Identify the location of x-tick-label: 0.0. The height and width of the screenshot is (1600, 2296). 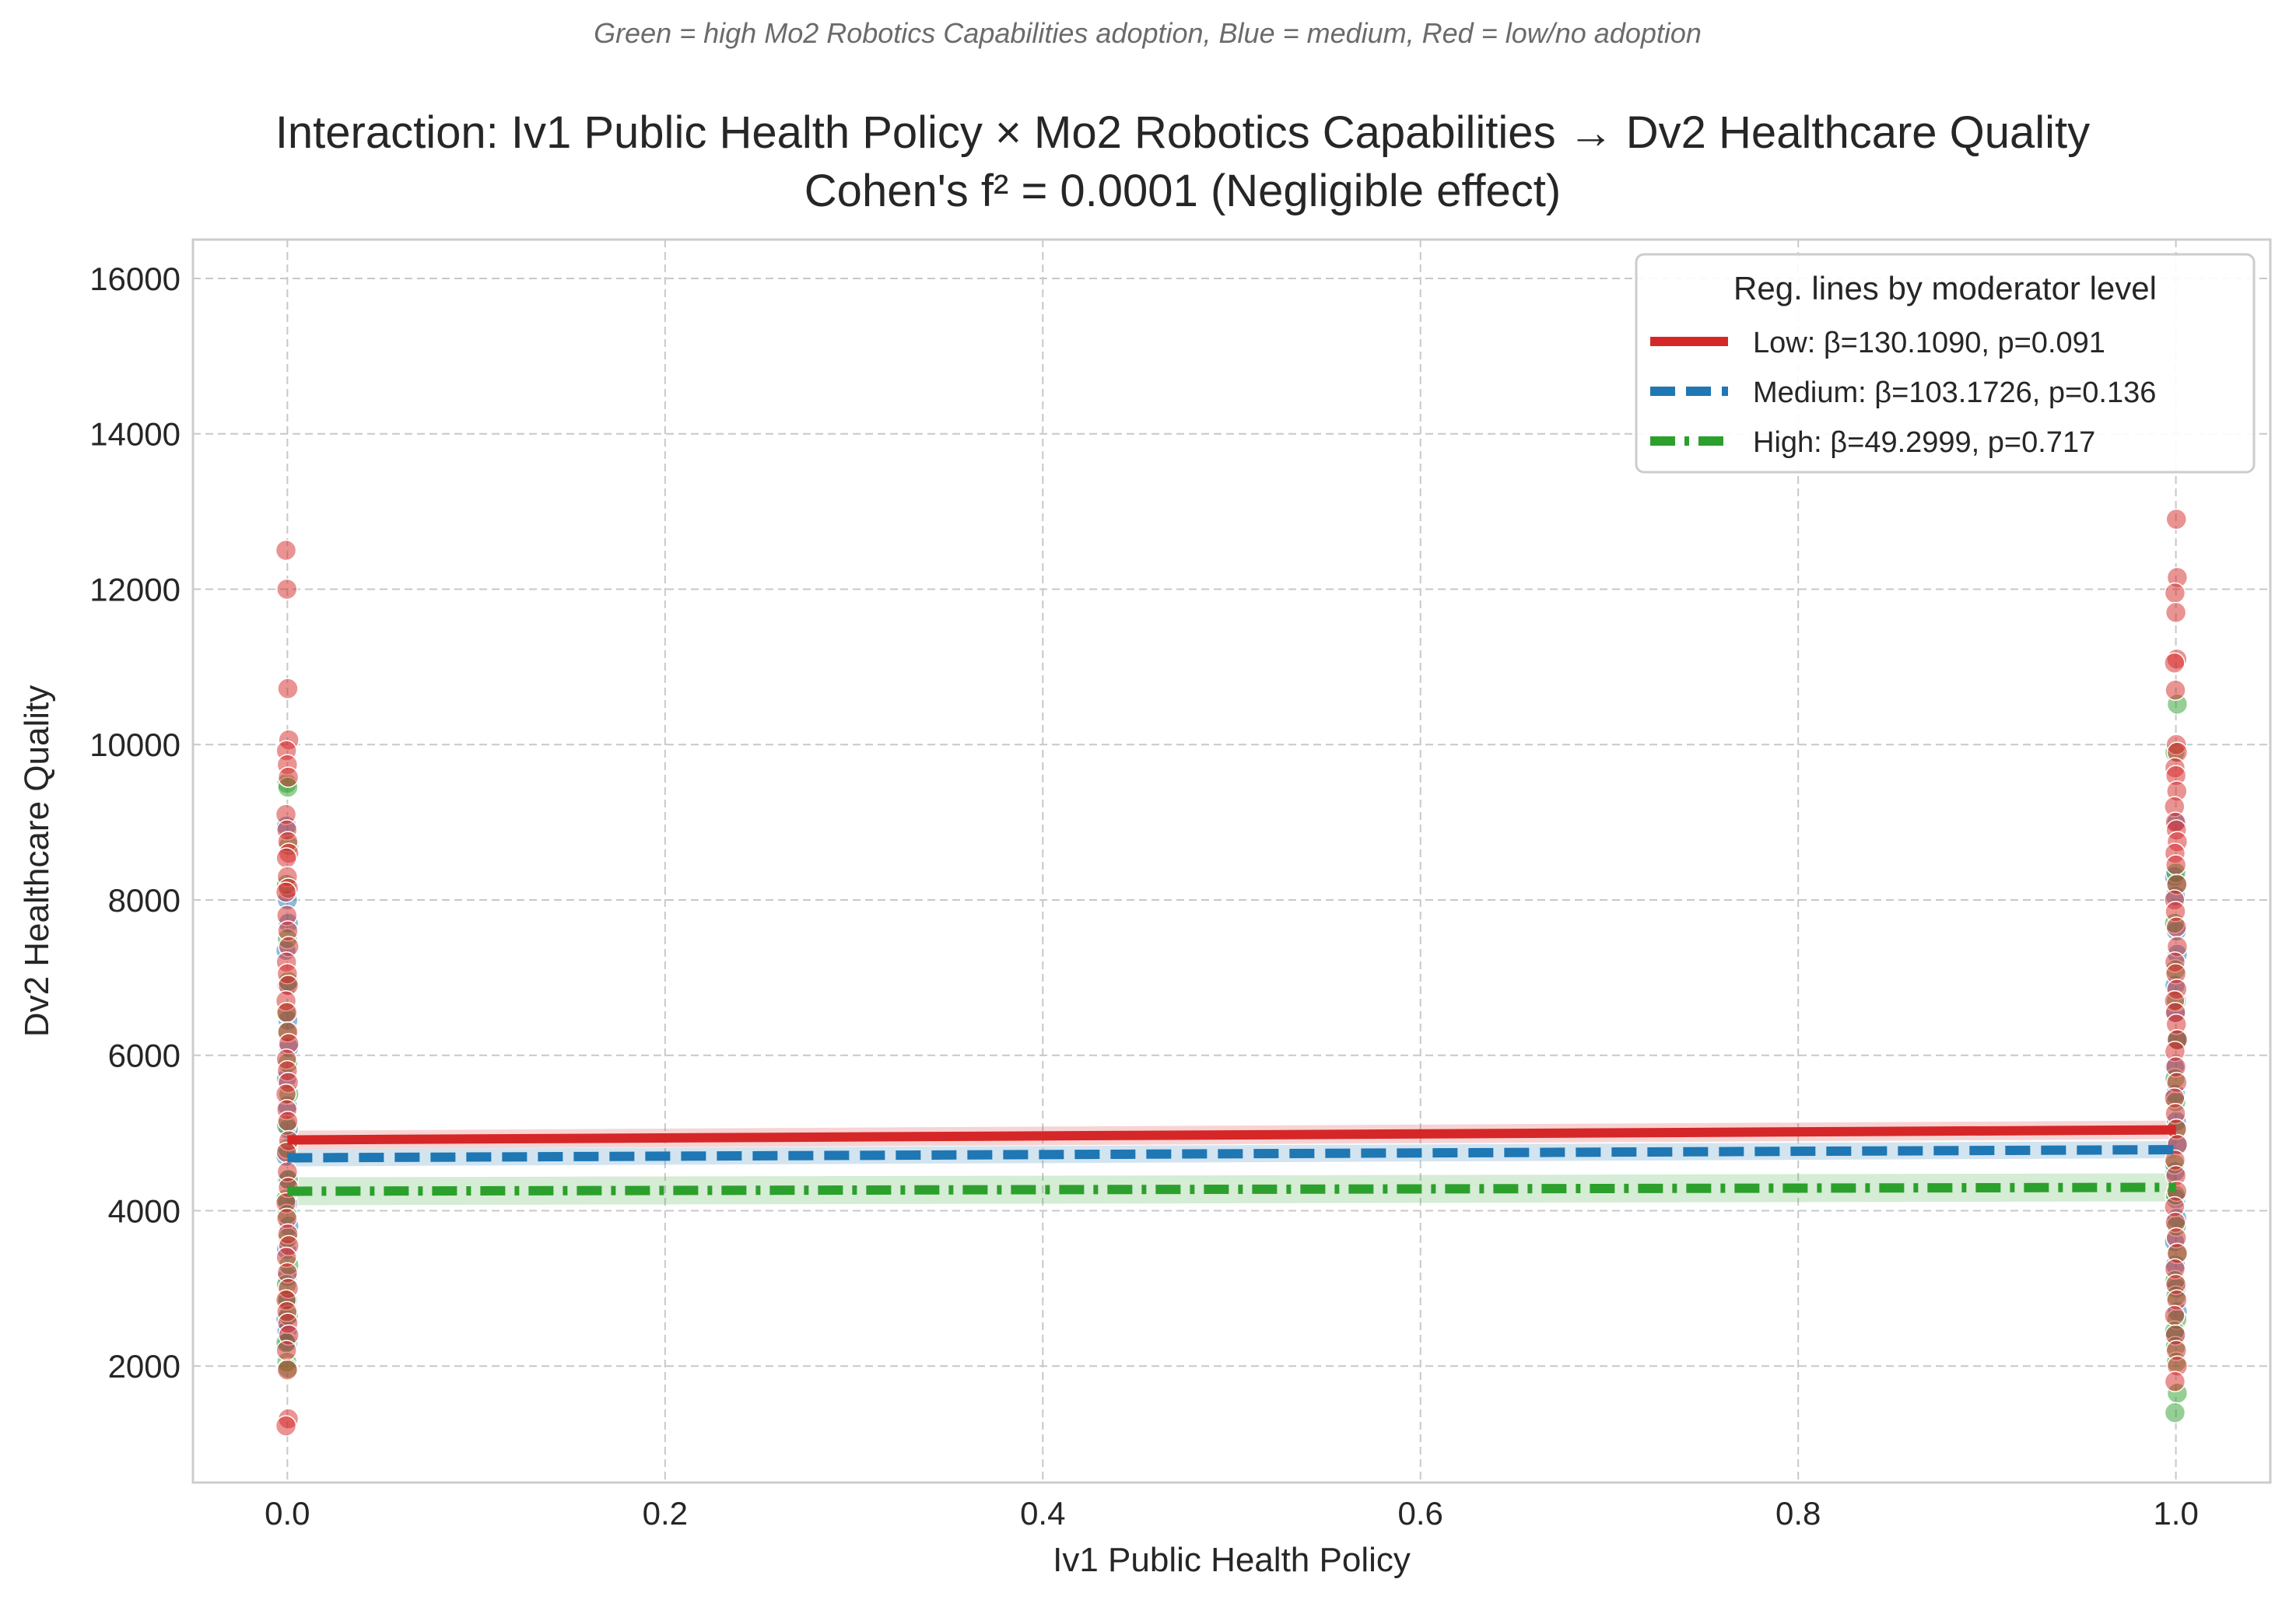
(287, 1513).